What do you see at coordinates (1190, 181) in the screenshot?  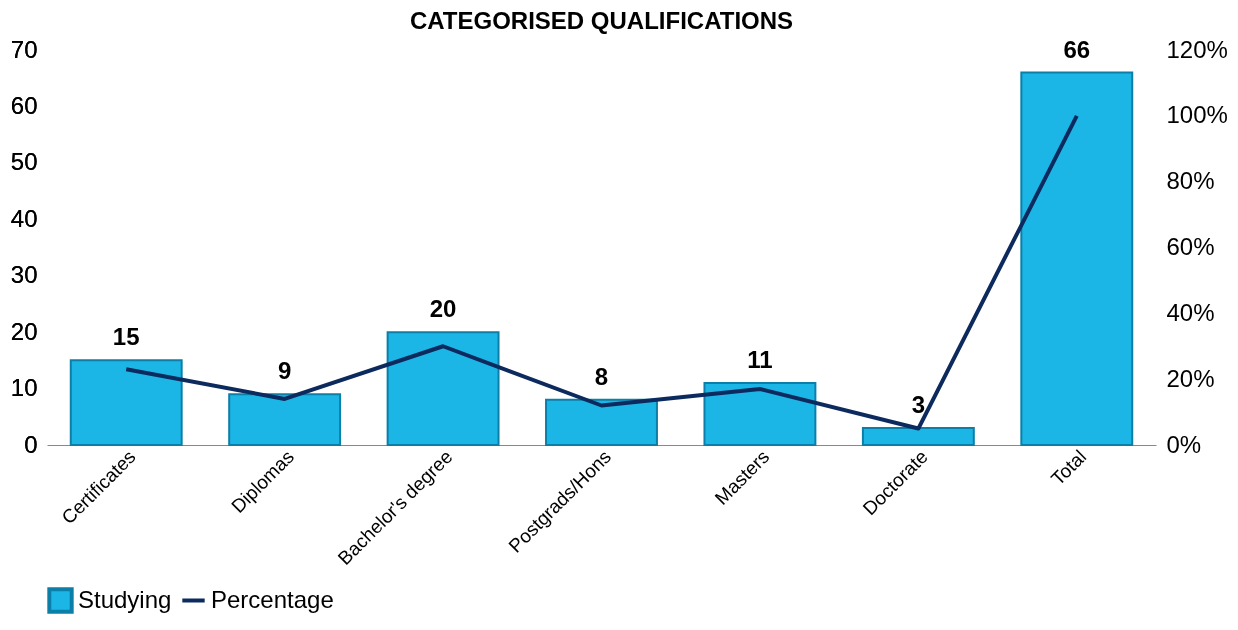 I see `y2-tick-label: 80%` at bounding box center [1190, 181].